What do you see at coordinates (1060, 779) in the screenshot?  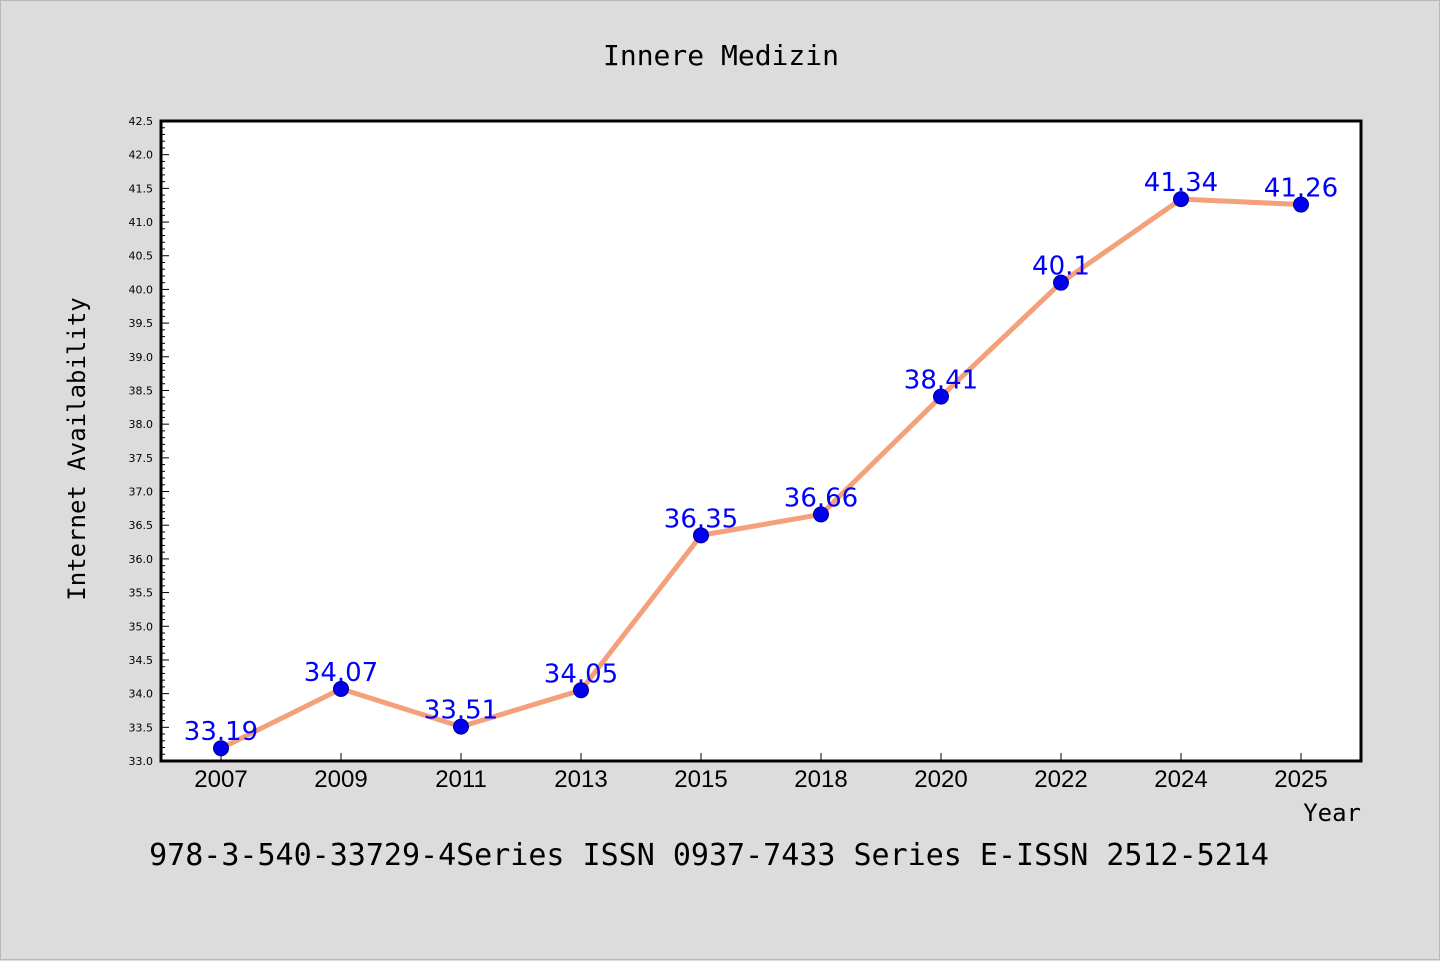 I see `x-tick-label: 2022` at bounding box center [1060, 779].